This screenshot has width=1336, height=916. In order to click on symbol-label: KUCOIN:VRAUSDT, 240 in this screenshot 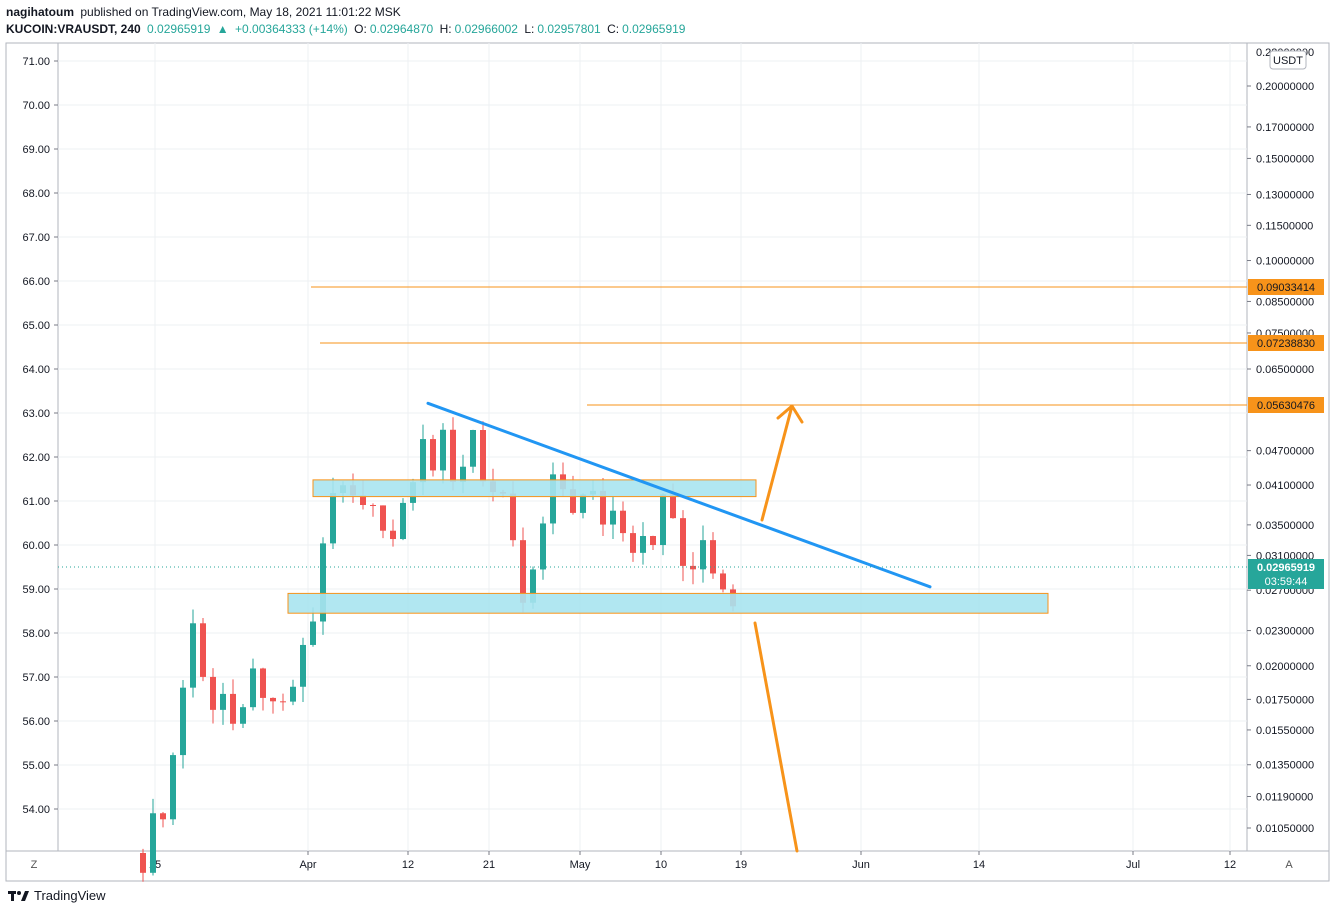, I will do `click(73, 29)`.